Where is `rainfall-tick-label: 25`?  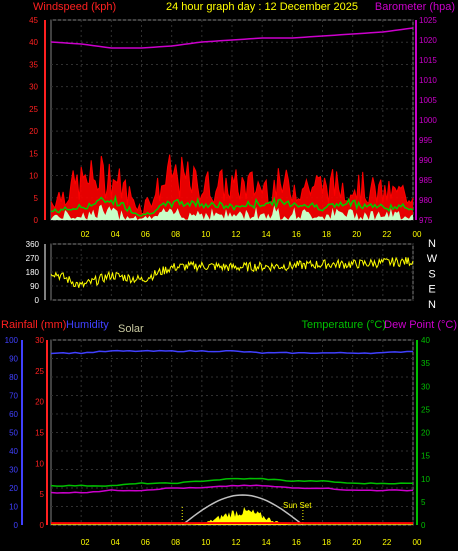 rainfall-tick-label: 25 is located at coordinates (39, 371).